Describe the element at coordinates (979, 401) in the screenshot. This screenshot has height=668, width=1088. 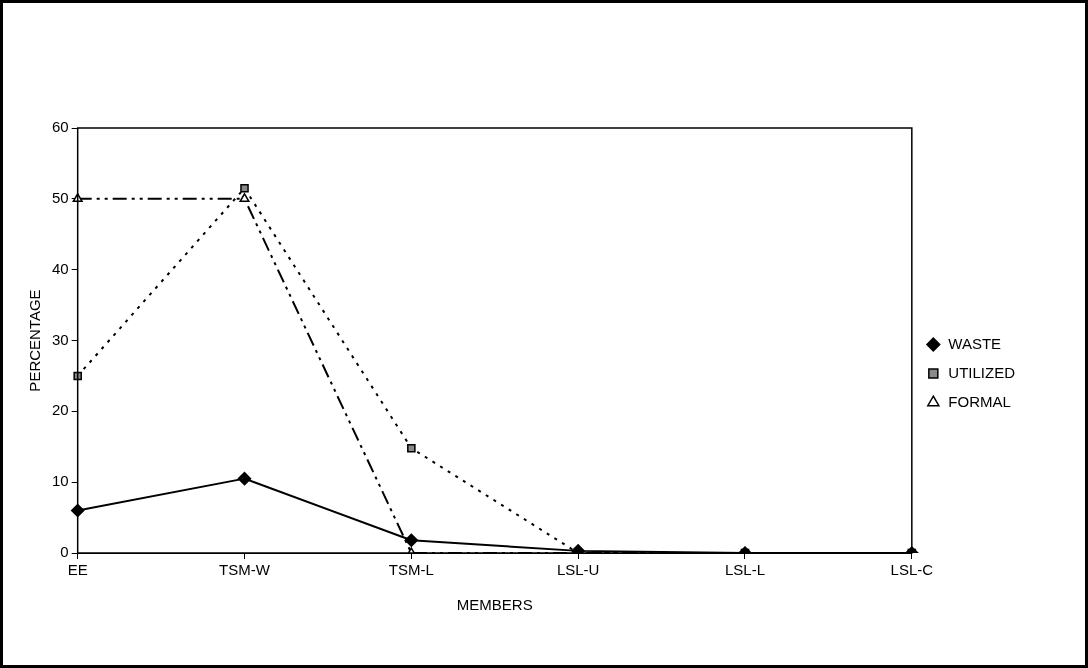
I see `legend-label: FORMAL` at that location.